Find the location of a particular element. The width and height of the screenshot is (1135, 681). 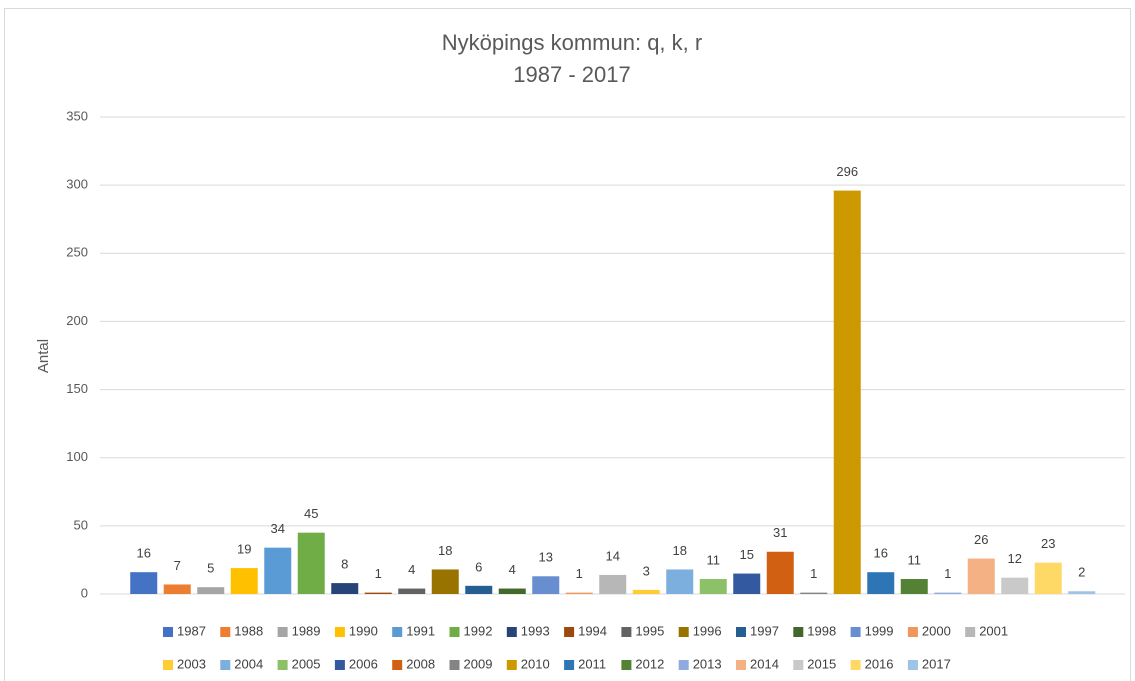

legend-label: 1999 is located at coordinates (879, 630).